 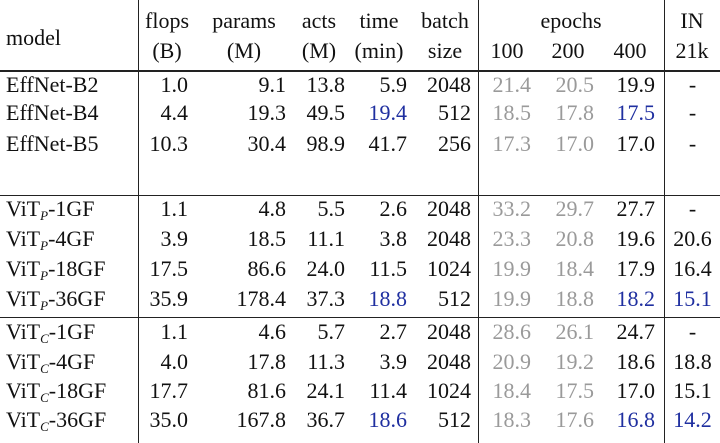 What do you see at coordinates (512, 238) in the screenshot?
I see `cell-e100: 23.3` at bounding box center [512, 238].